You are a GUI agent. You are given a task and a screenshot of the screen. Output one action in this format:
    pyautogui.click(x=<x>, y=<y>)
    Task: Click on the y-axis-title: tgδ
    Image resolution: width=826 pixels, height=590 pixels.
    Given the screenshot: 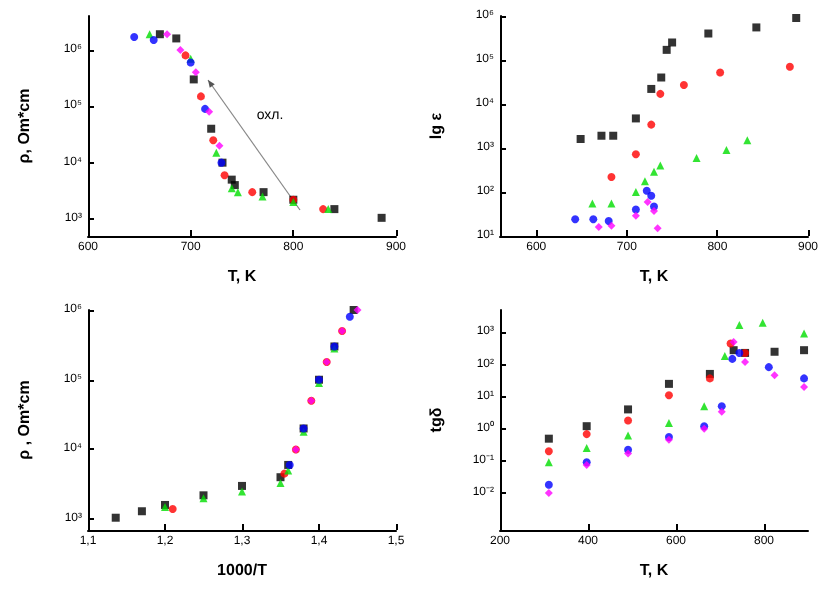 What is the action you would take?
    pyautogui.click(x=436, y=420)
    